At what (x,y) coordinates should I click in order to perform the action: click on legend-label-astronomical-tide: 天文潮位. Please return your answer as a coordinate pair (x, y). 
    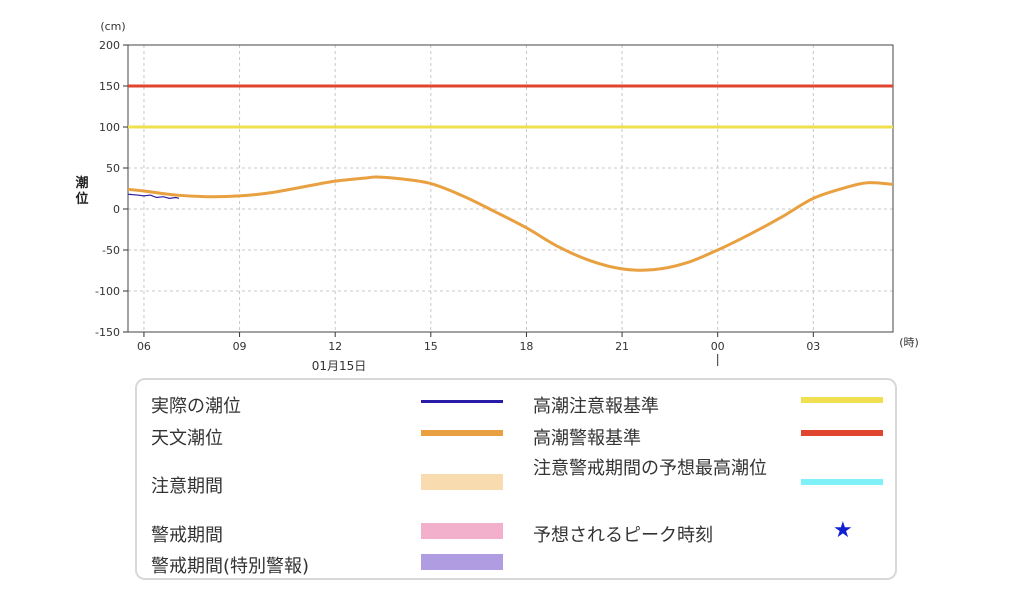
    Looking at the image, I should click on (187, 438).